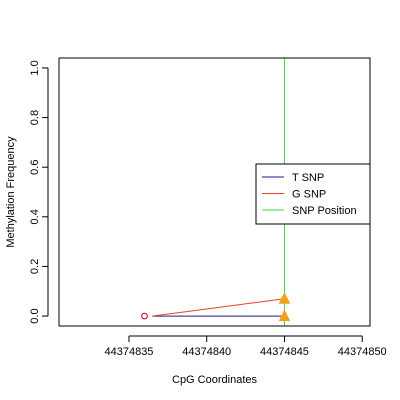 This screenshot has width=400, height=400. I want to click on x-tick-label: 44374850, so click(362, 352).